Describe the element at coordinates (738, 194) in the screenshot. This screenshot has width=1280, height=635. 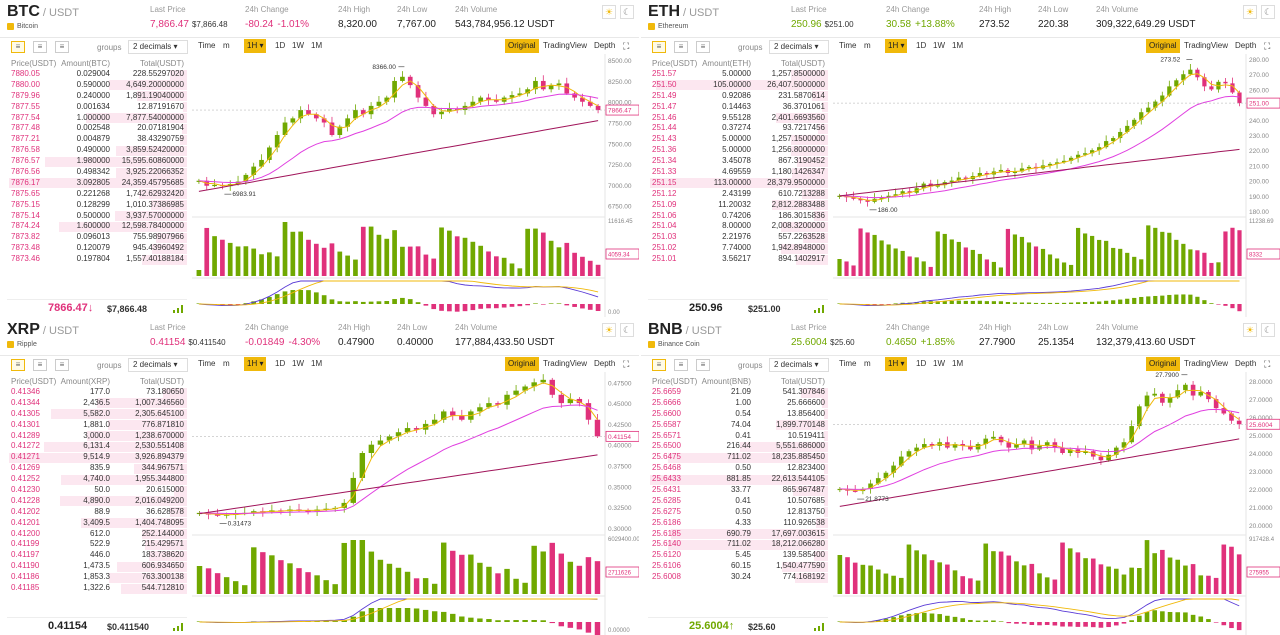
I see `order-row: 251.12 2.43199 610.7213288` at that location.